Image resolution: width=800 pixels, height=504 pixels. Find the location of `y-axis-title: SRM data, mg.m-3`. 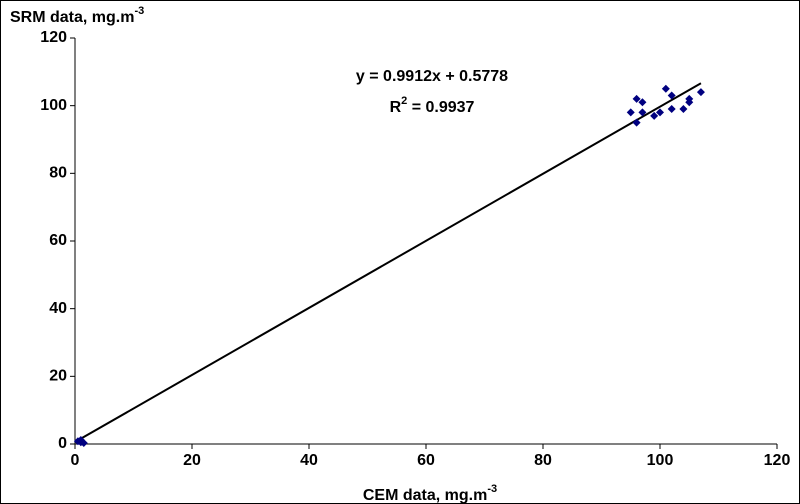

y-axis-title: SRM data, mg.m-3 is located at coordinates (77, 15).